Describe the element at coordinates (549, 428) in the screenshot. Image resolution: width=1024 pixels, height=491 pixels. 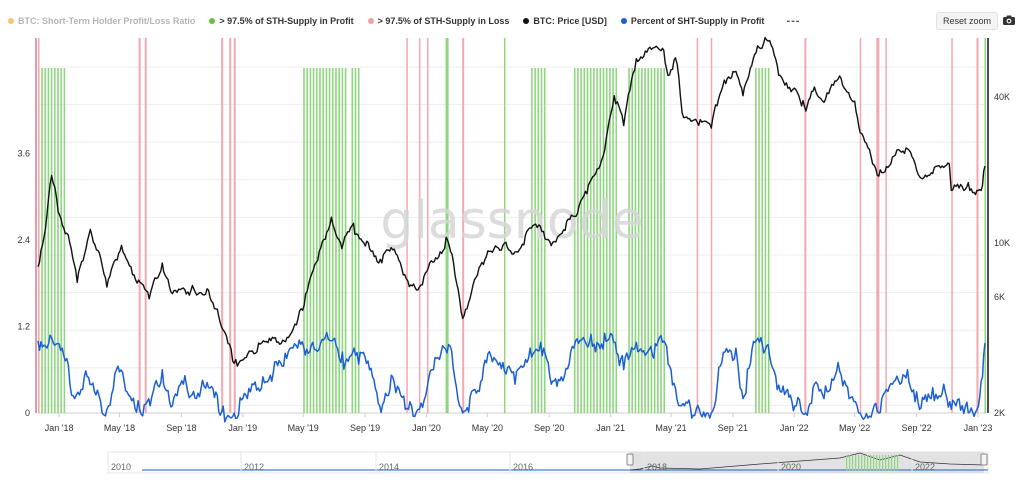
I see `x-axis-tick-label: Sep '20` at that location.